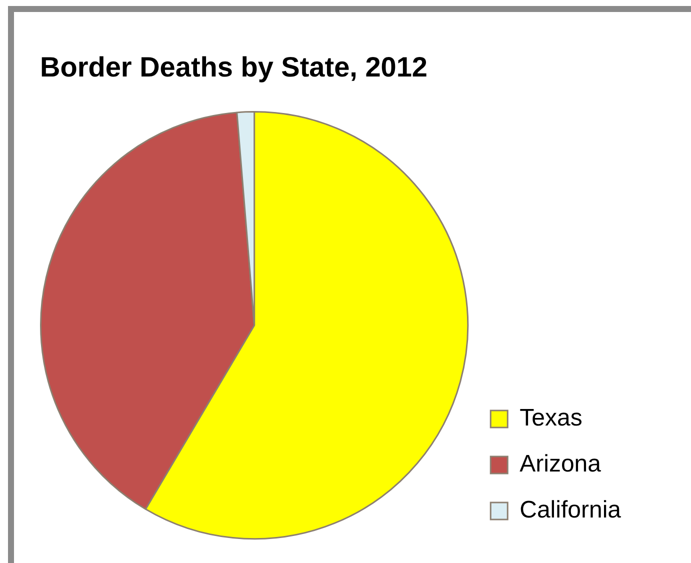  I want to click on legend-label: California, so click(571, 510).